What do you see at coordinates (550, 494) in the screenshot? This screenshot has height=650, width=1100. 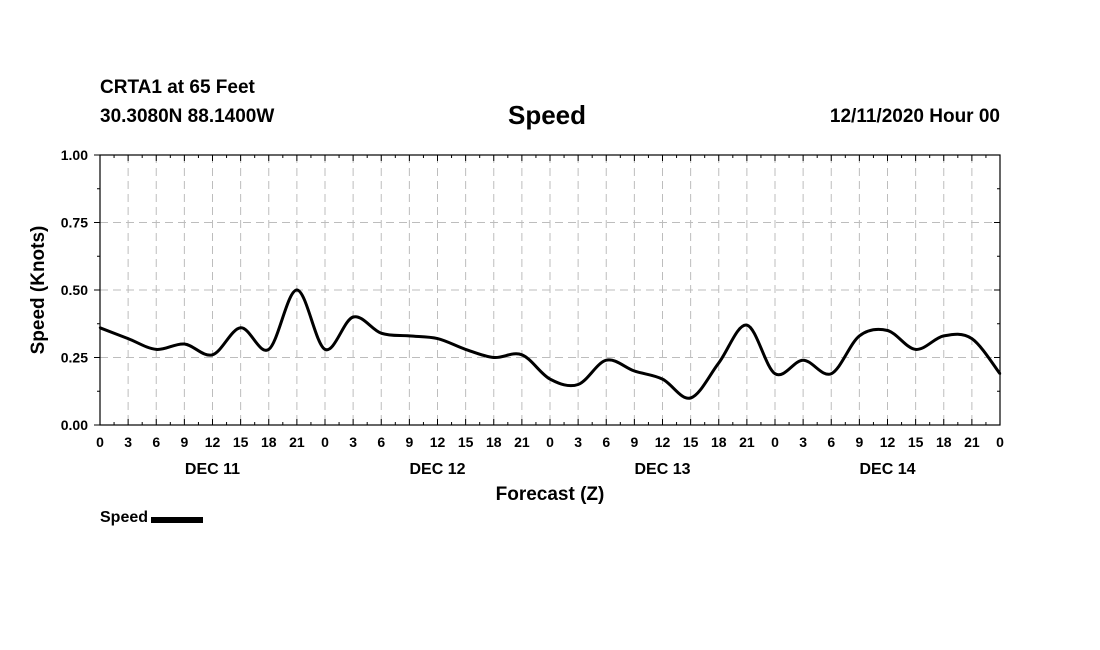 I see `x-axis-label: Forecast (Z)` at bounding box center [550, 494].